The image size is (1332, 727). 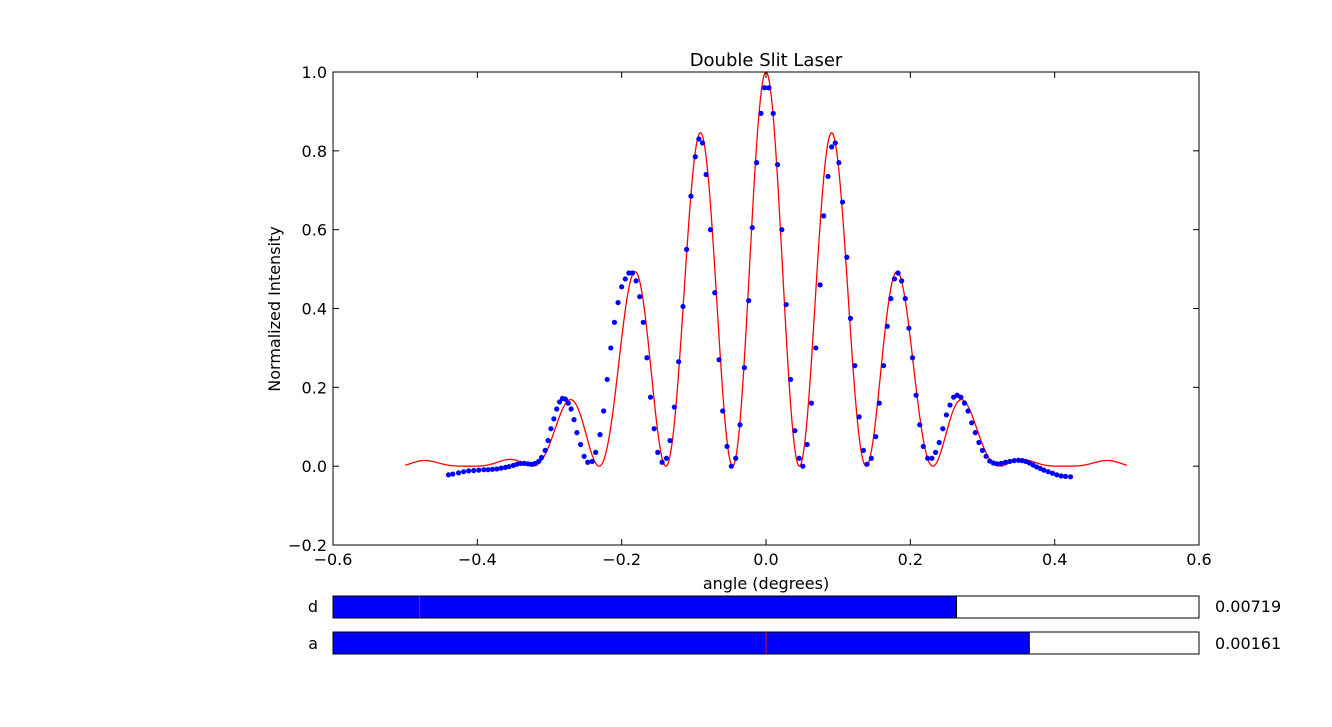 I want to click on slider-d-value: 0.00719, so click(x=1248, y=606).